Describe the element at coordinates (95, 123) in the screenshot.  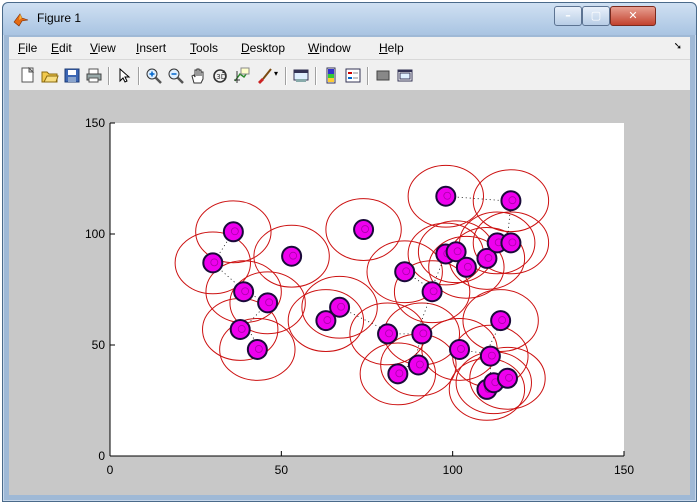
I see `y-tick-label: 150` at that location.